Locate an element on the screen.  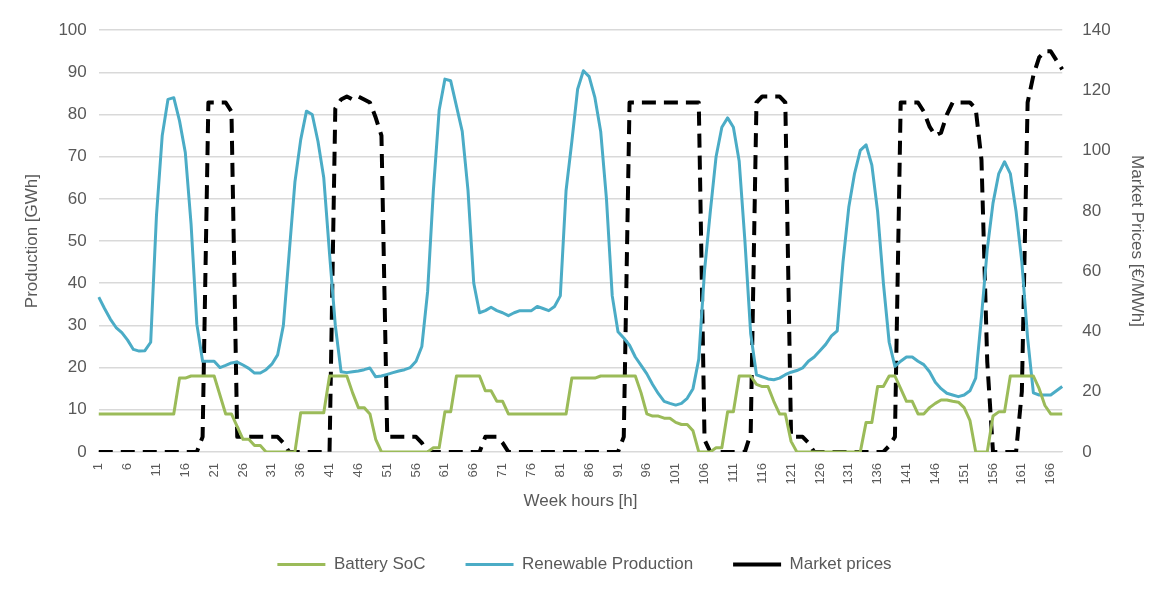
x-tick-label: 46 is located at coordinates (357, 470).